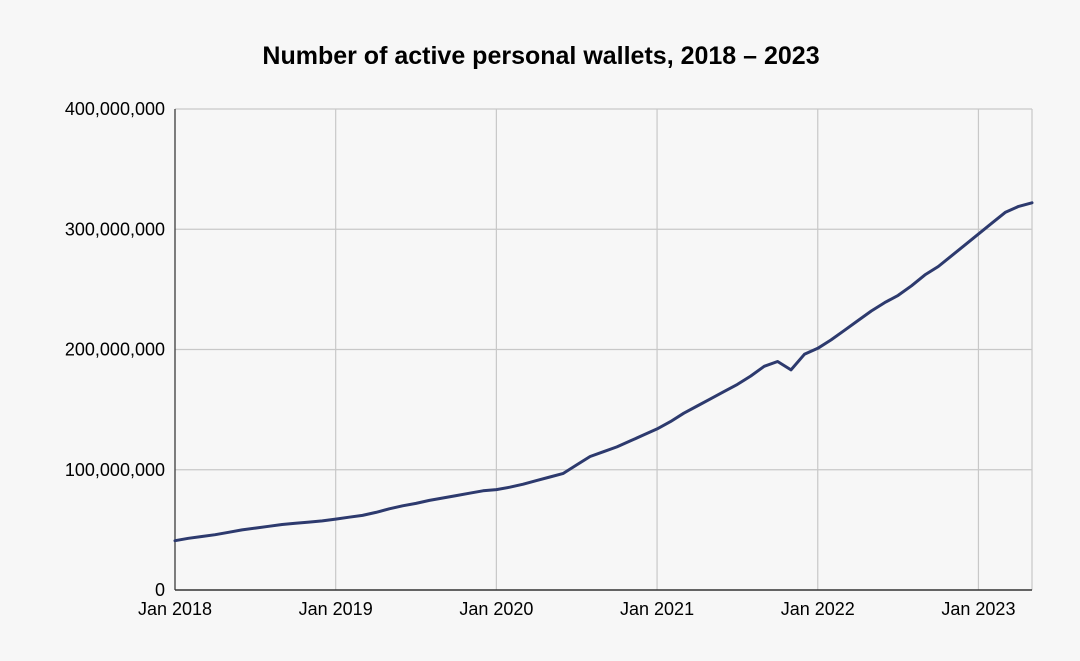 This screenshot has height=661, width=1080. I want to click on y-tick-label: 300,000,000, so click(115, 229).